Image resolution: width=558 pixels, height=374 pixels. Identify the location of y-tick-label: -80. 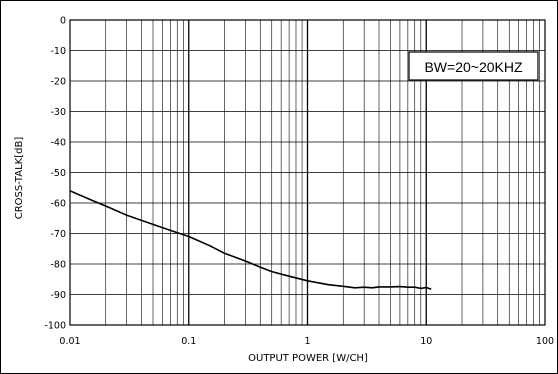
(58, 265).